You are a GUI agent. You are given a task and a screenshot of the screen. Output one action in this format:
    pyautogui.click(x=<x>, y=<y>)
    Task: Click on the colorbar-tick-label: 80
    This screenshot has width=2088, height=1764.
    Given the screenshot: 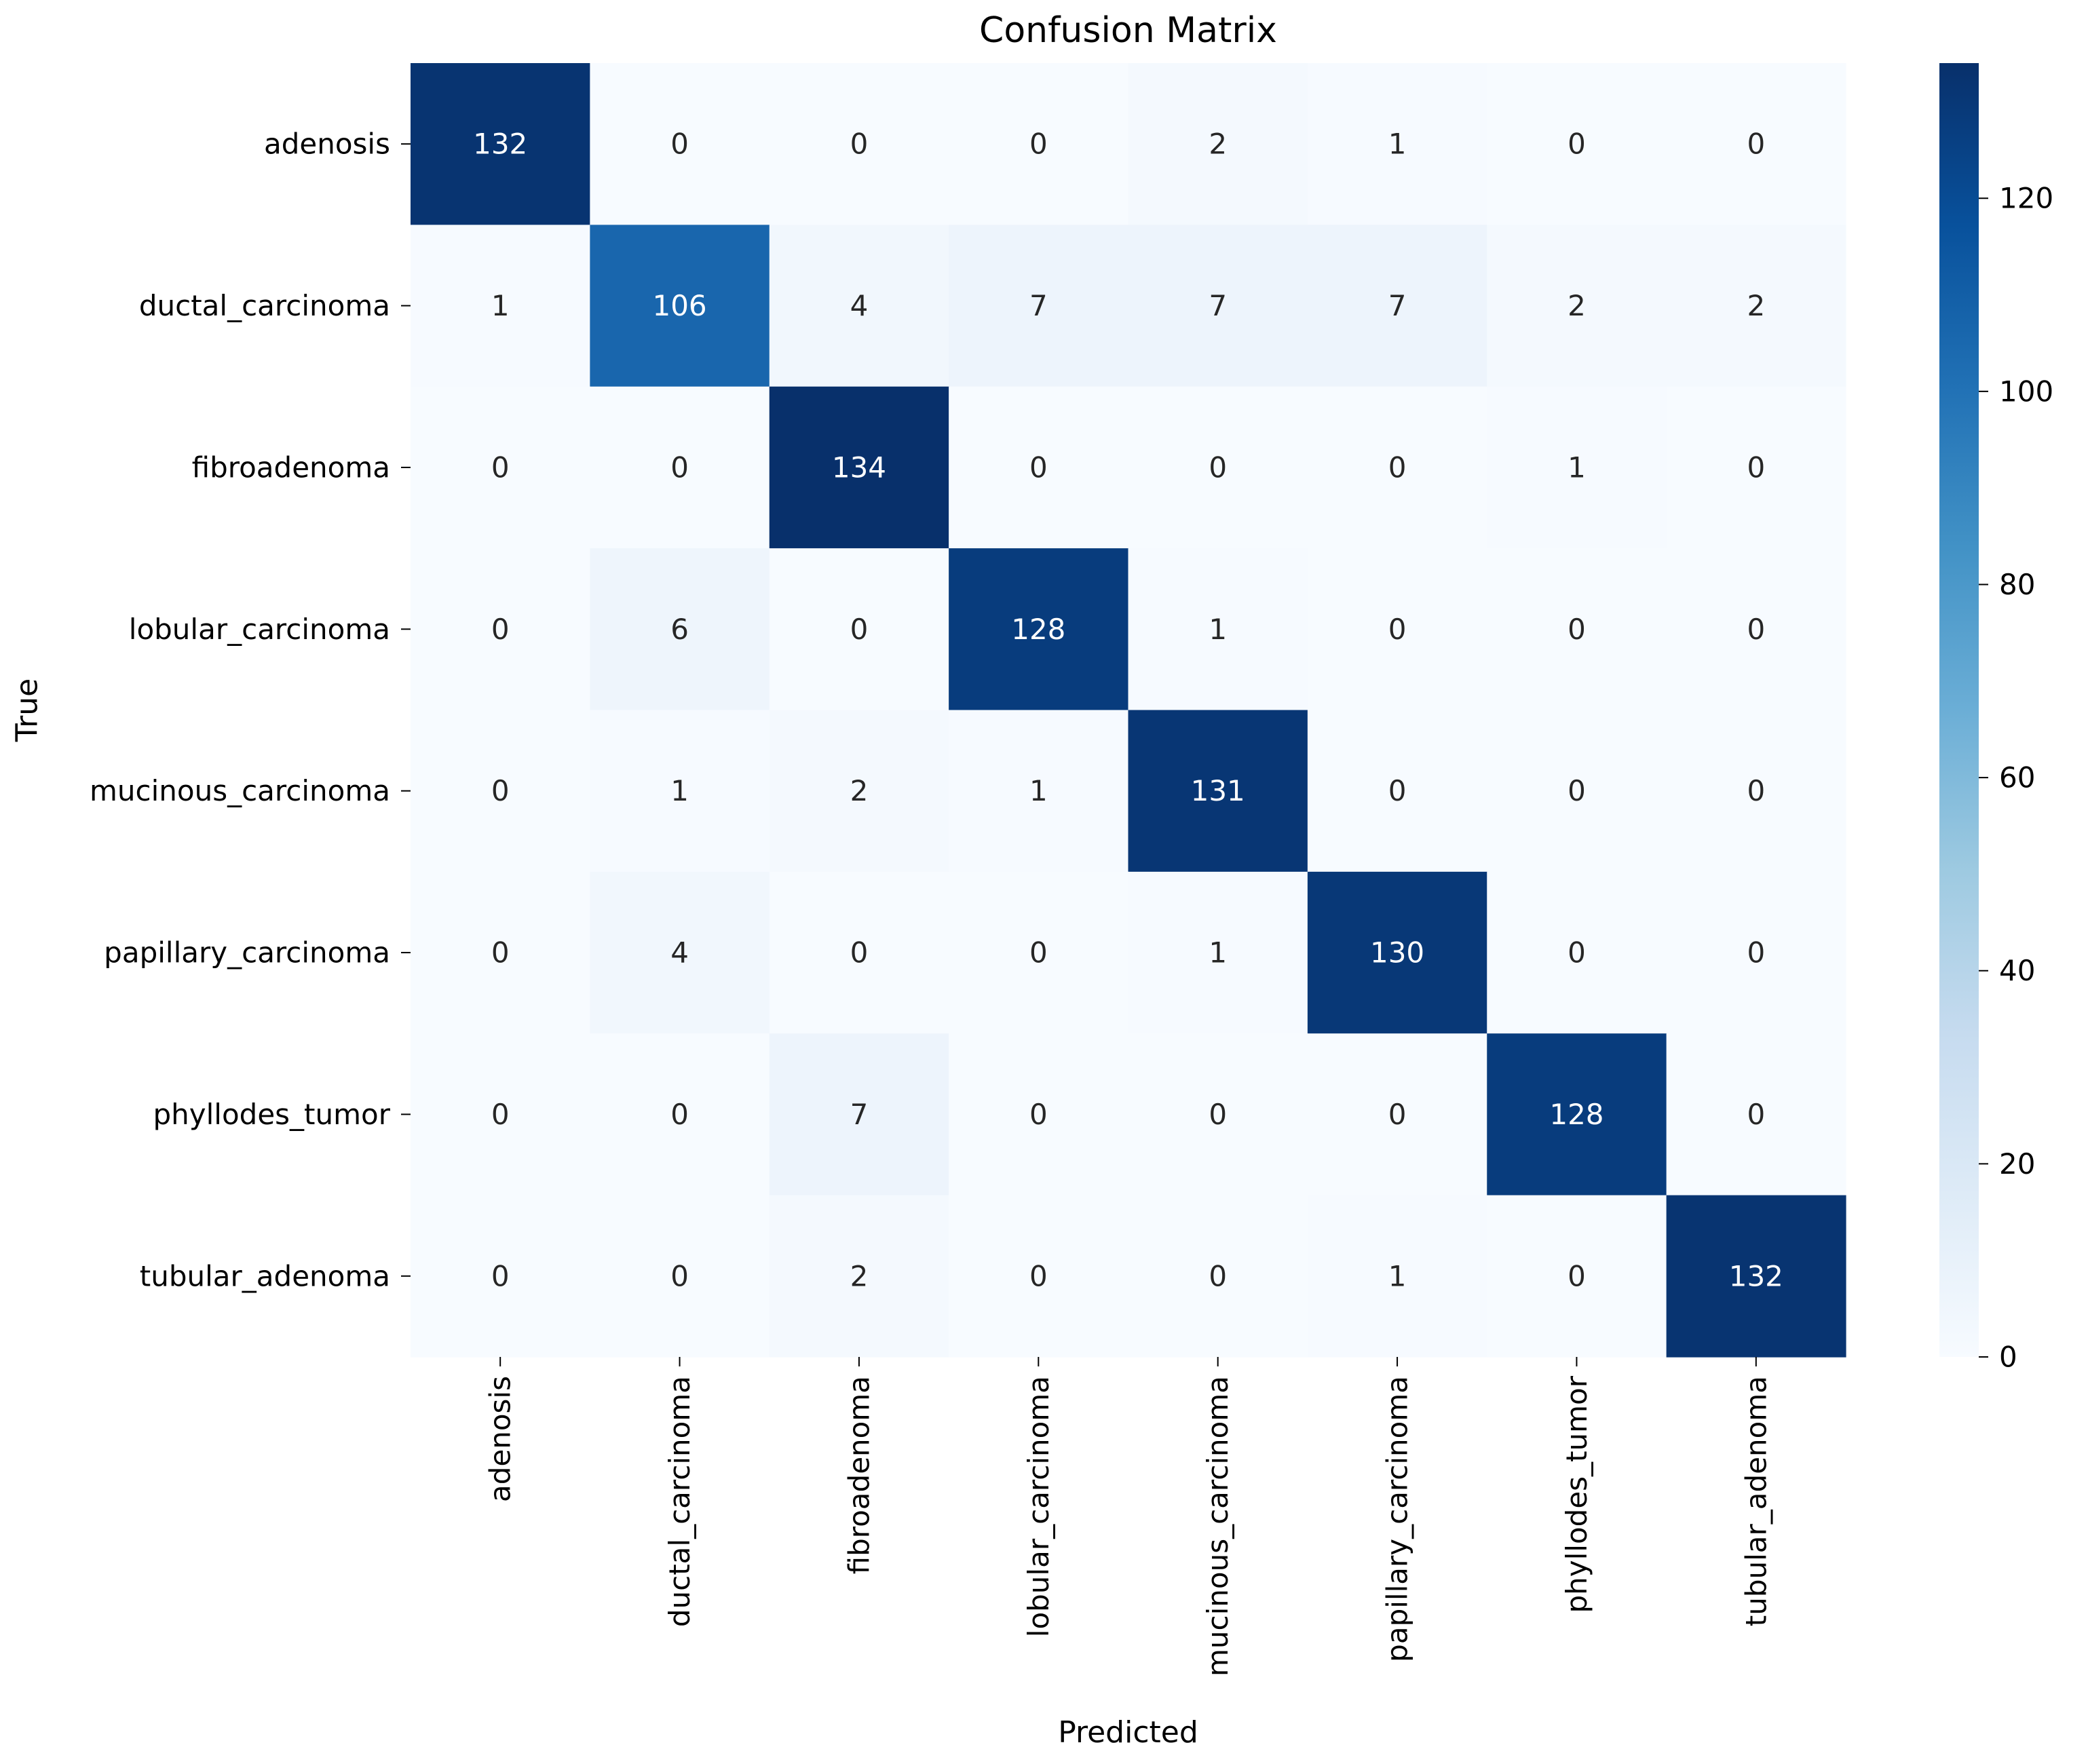 What is the action you would take?
    pyautogui.click(x=2017, y=584)
    